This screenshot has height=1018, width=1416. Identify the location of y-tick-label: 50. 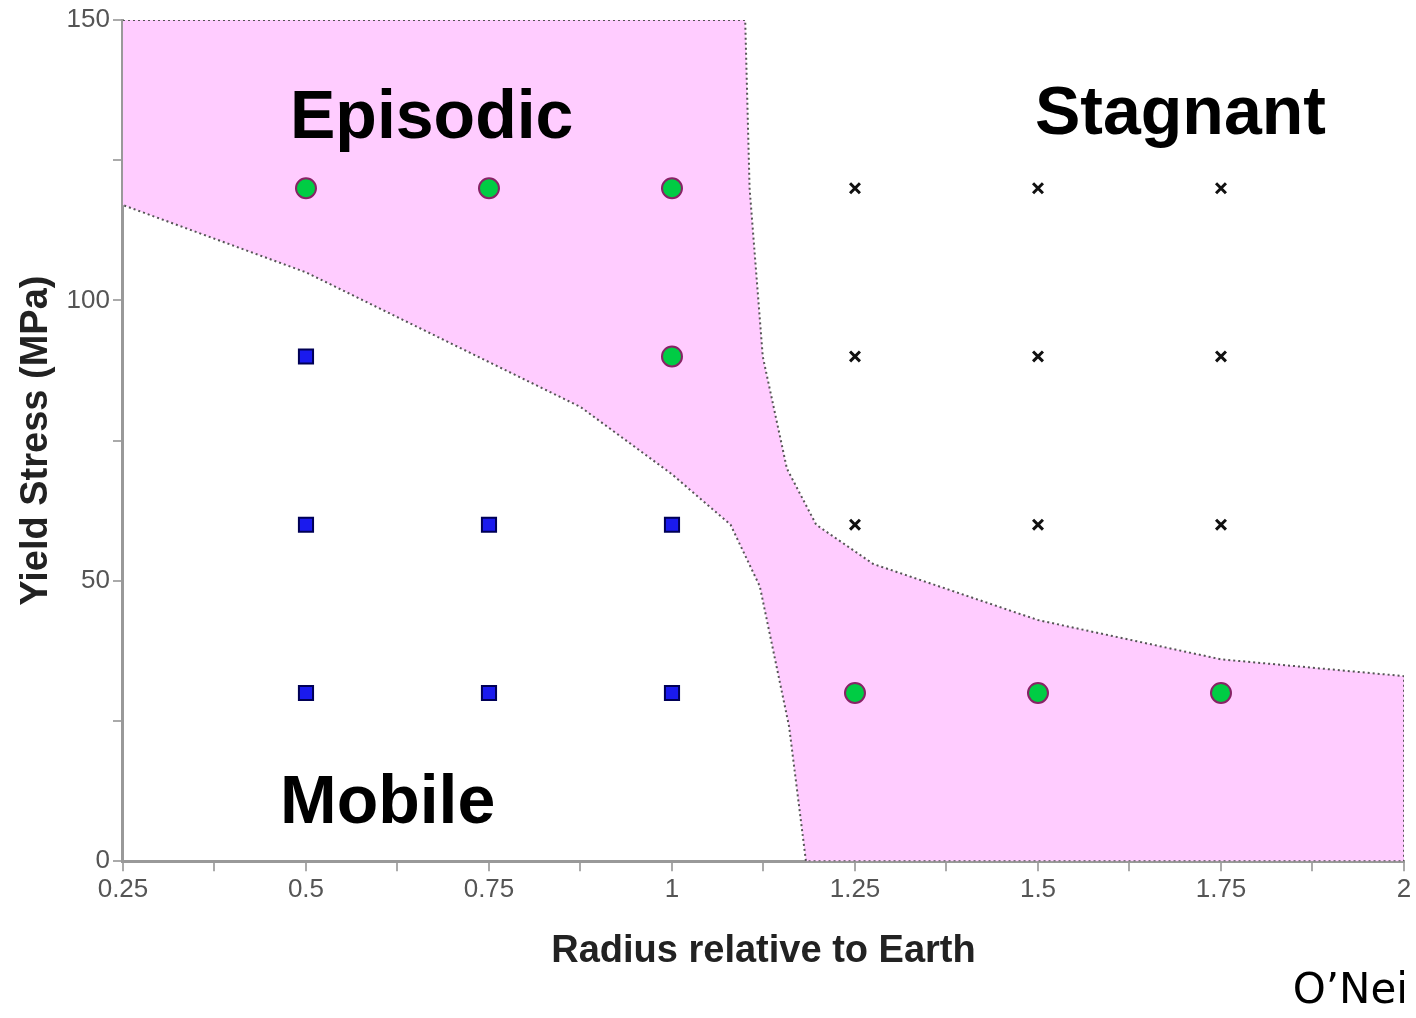
(95, 578).